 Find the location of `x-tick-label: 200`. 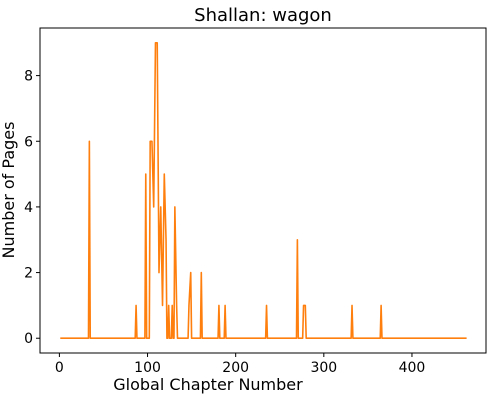

x-tick-label: 200 is located at coordinates (235, 368).